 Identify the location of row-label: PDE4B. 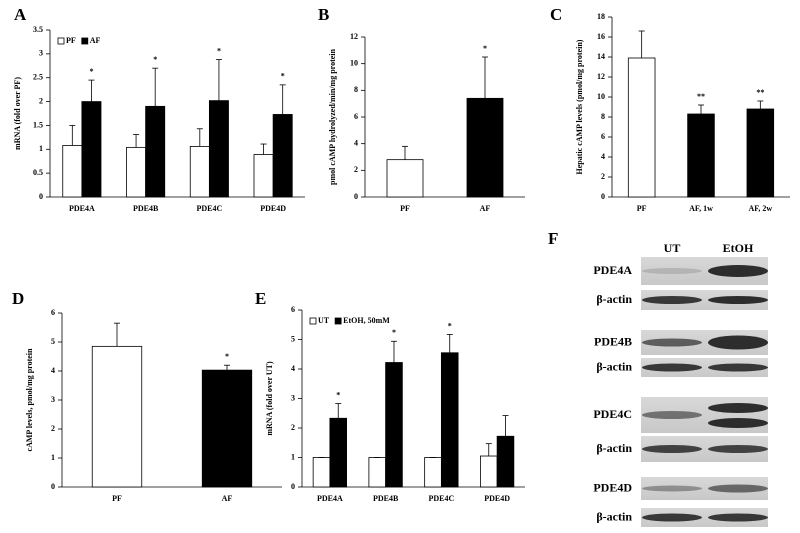
(613, 341).